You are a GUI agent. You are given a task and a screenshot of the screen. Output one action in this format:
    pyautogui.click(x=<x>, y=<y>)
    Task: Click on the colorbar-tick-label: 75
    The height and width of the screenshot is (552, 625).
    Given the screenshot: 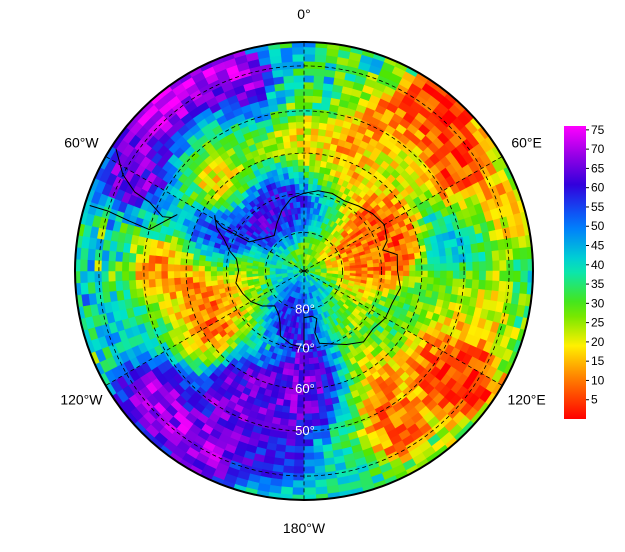 What is the action you would take?
    pyautogui.click(x=598, y=130)
    